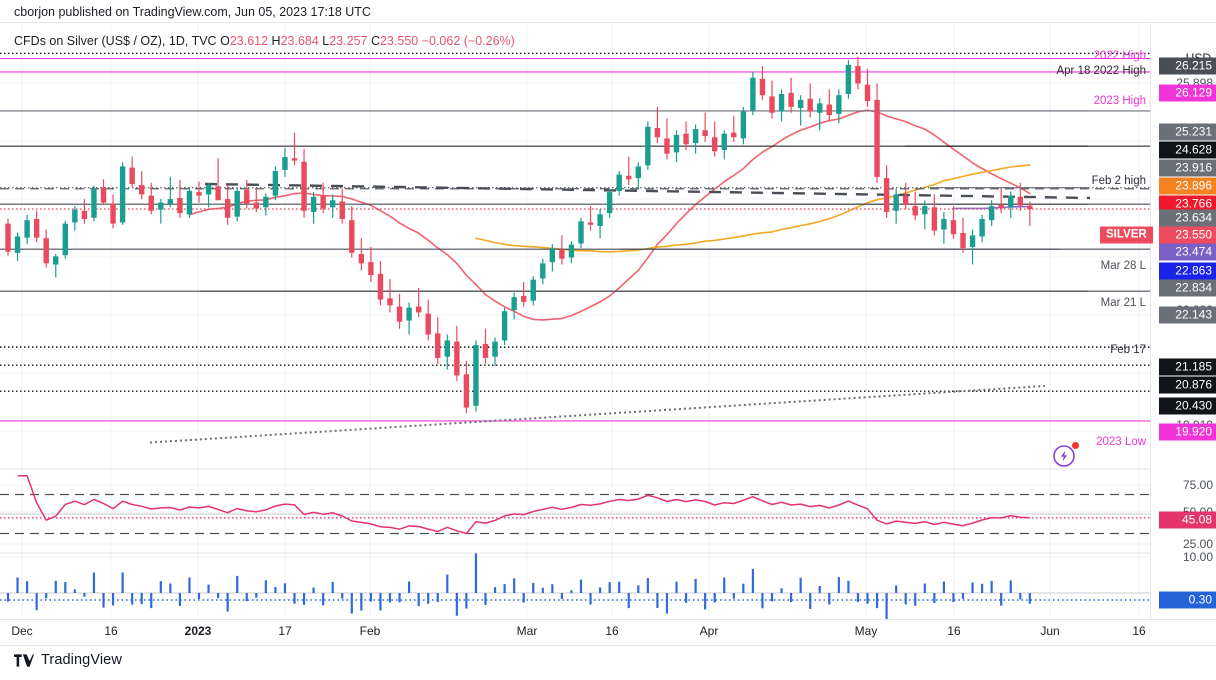 Image resolution: width=1216 pixels, height=680 pixels. Describe the element at coordinates (1187, 406) in the screenshot. I see `price-badge-20430: 20.430` at that location.